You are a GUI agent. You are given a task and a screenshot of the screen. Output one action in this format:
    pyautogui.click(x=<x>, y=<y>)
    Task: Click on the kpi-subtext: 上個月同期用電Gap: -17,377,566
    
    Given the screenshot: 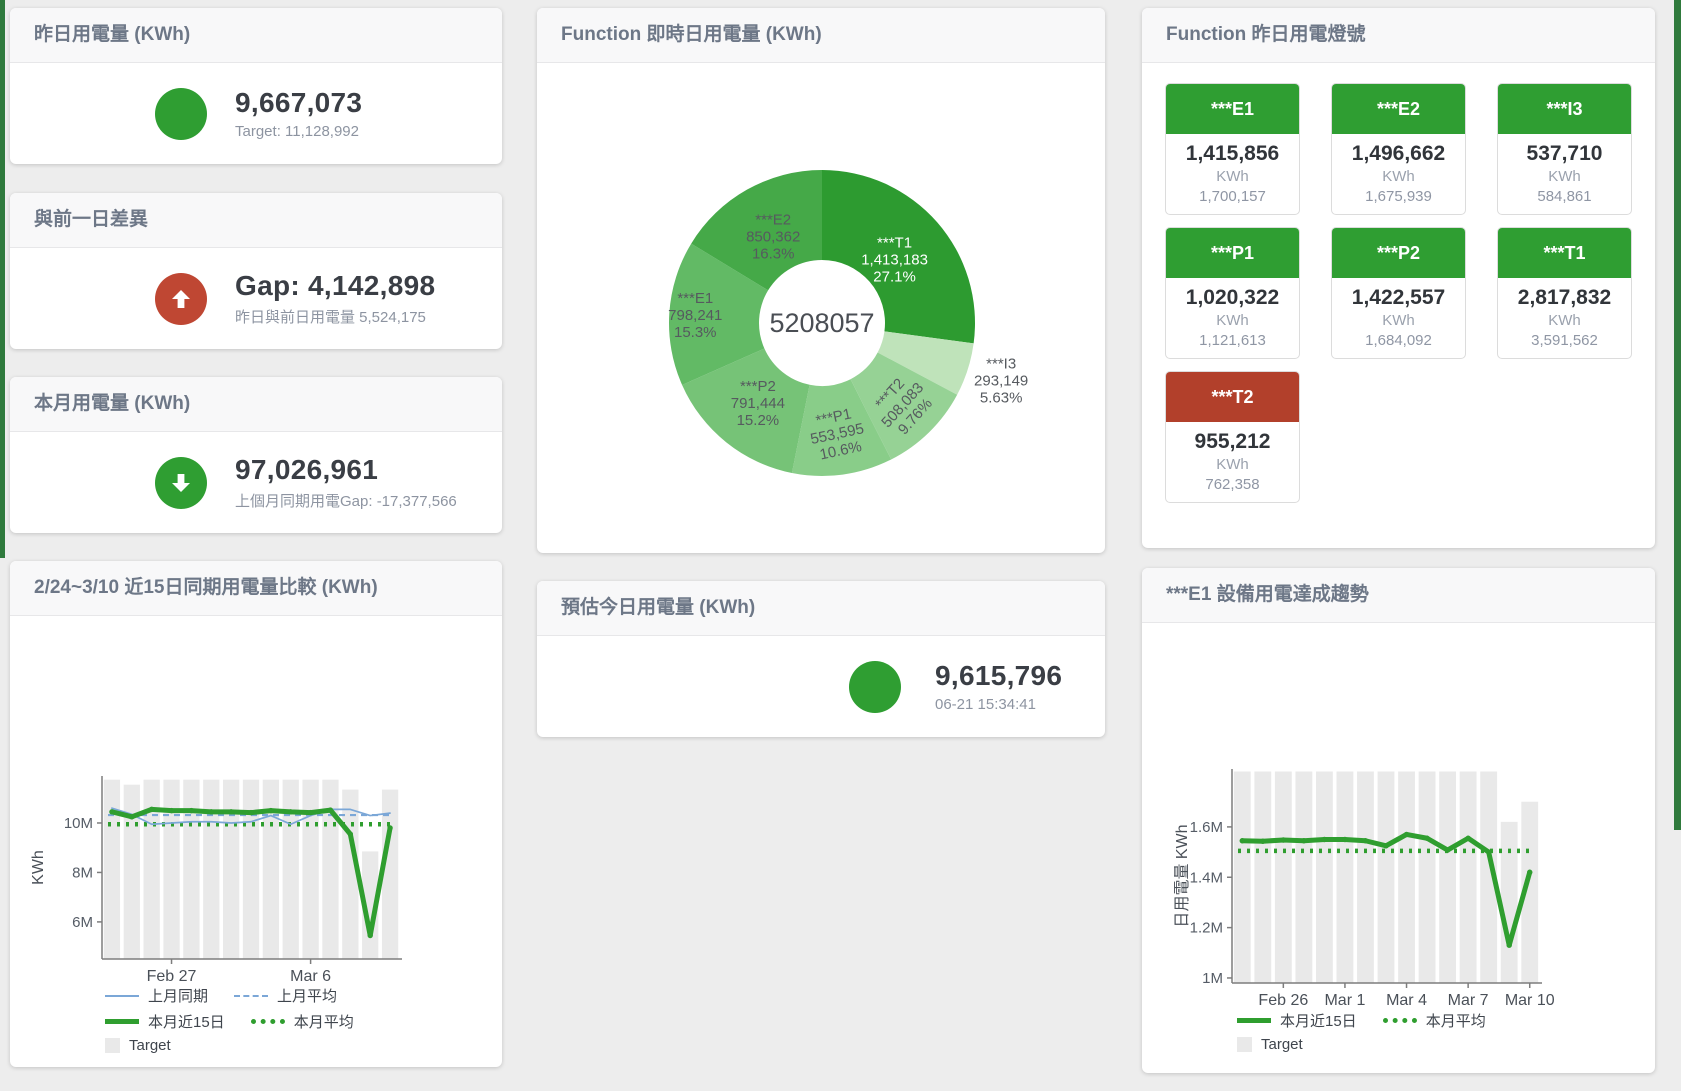 What is the action you would take?
    pyautogui.click(x=346, y=501)
    